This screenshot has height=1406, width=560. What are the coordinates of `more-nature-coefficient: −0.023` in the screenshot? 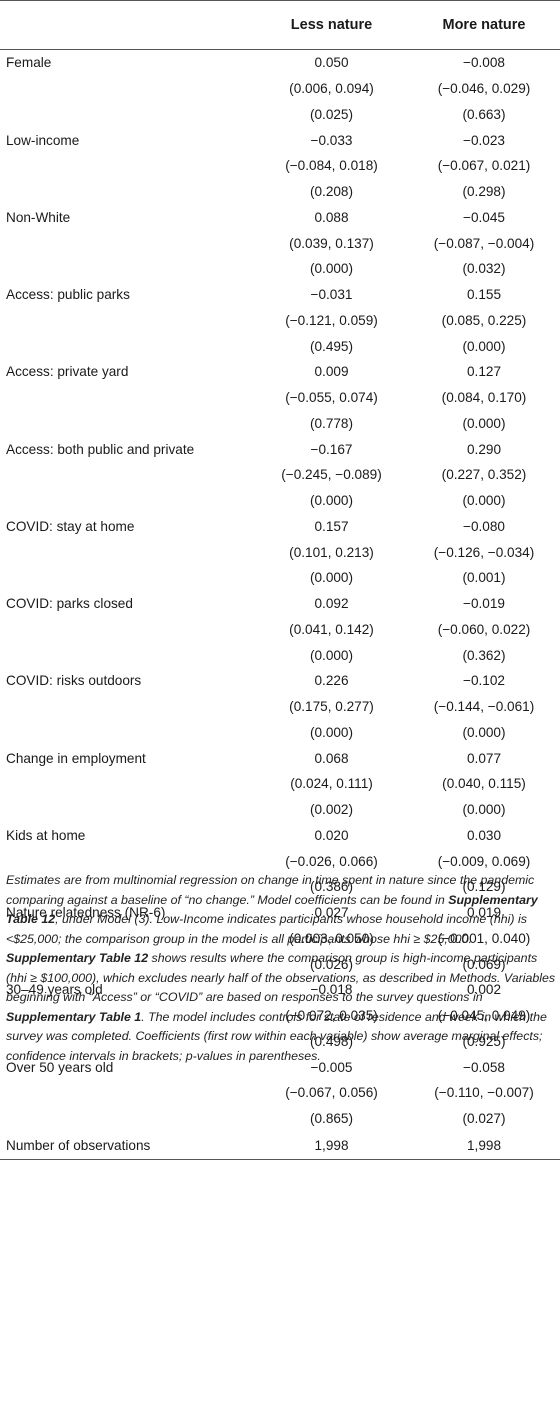 It's located at (484, 140).